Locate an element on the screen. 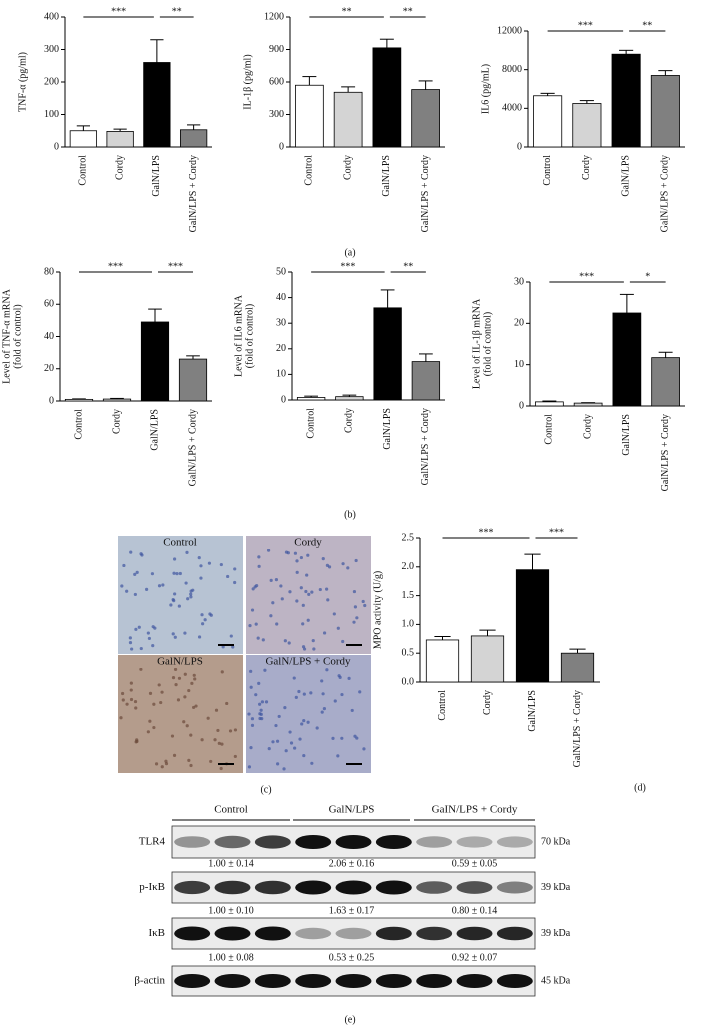 This screenshot has height=1029, width=701. quantification: 0.80 ± 0.14 is located at coordinates (475, 910).